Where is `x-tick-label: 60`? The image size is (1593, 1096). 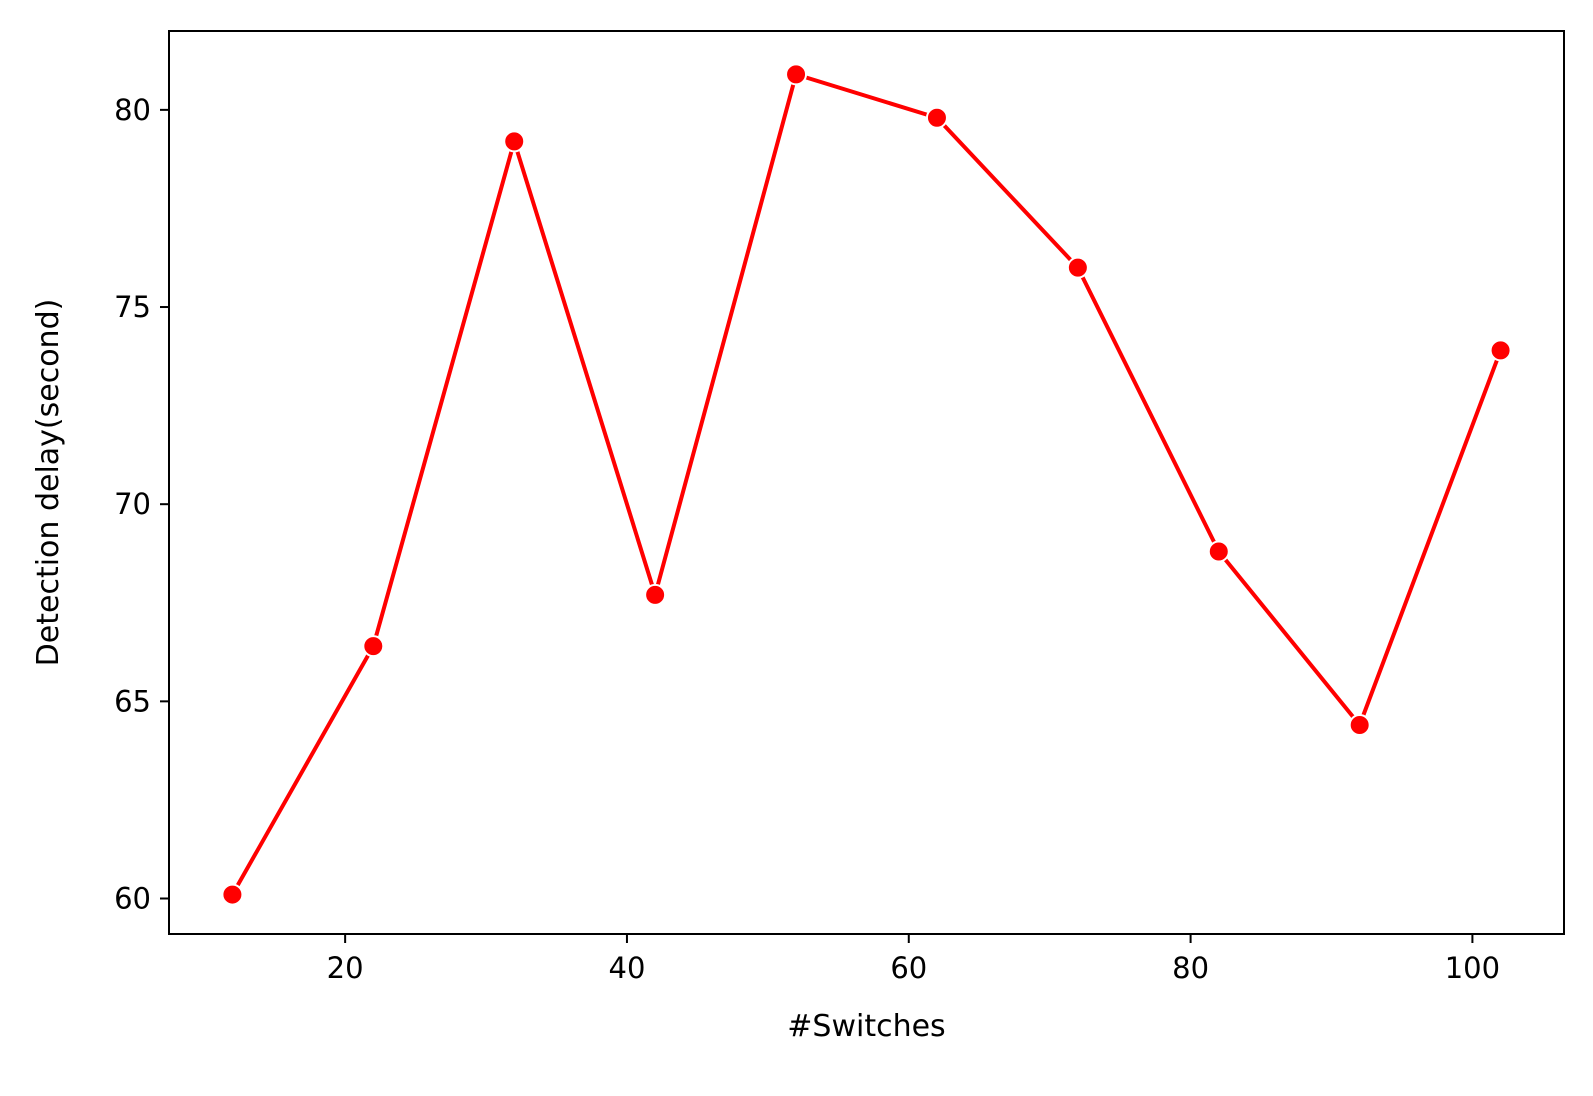
x-tick-label: 60 is located at coordinates (908, 968).